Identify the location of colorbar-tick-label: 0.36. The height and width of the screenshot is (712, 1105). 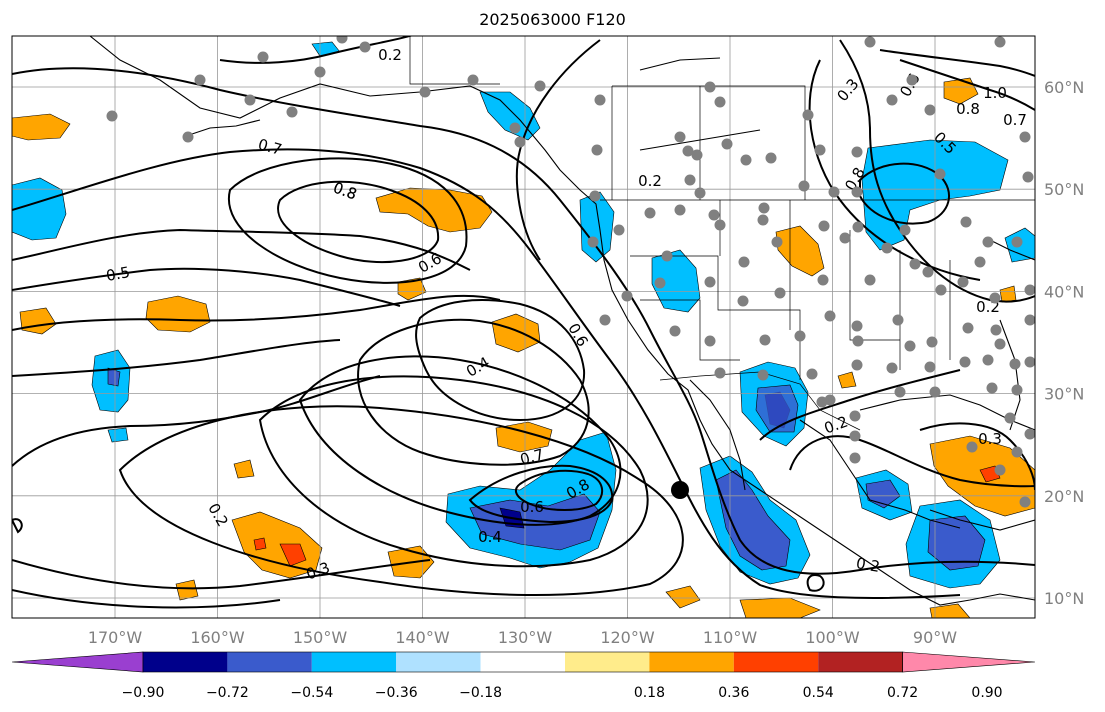
(733, 693).